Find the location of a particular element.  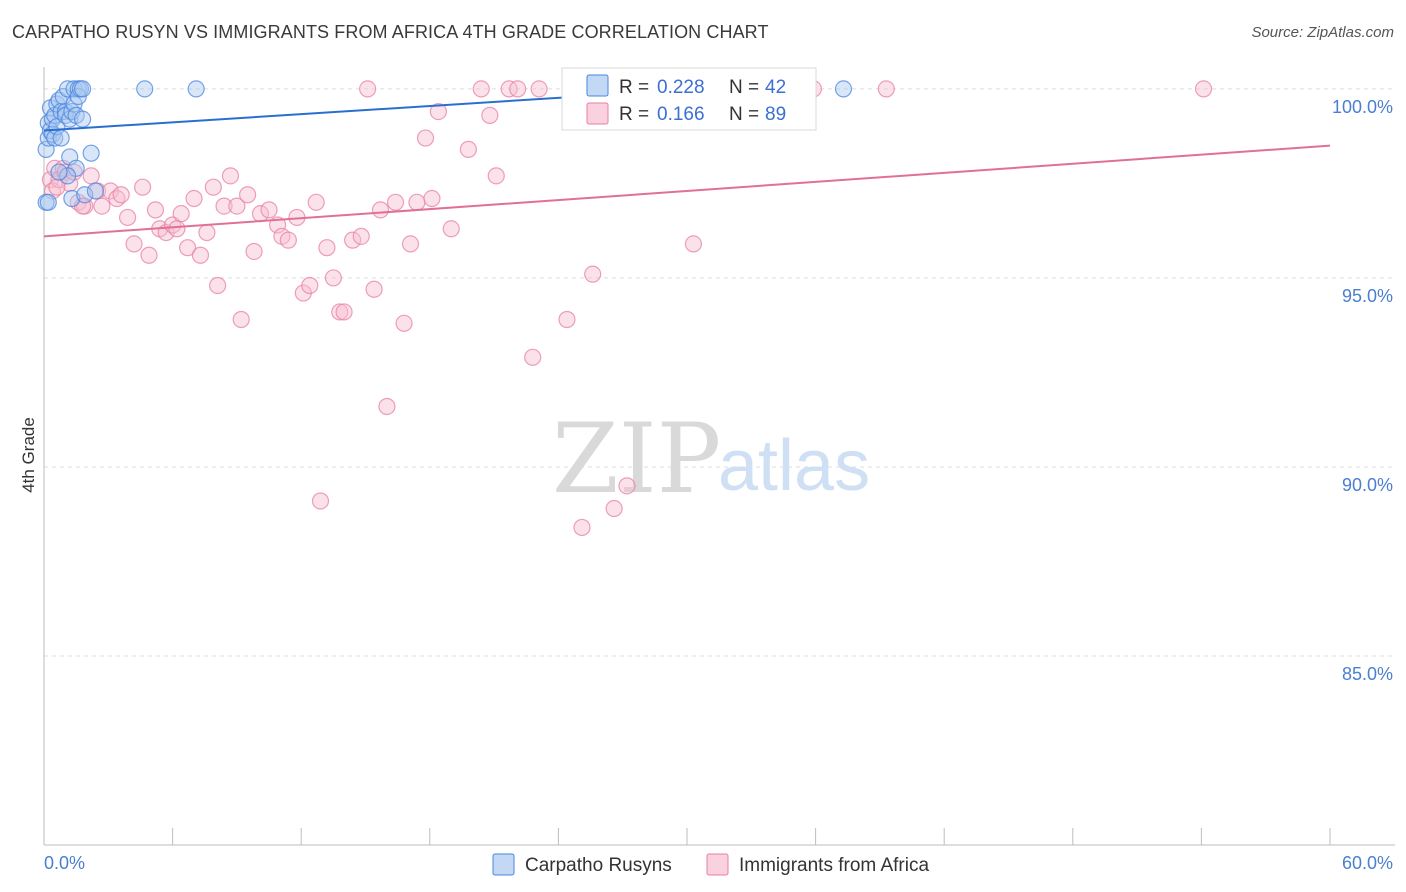

bottom-legend: Carpatho Rusyns Immigrants from Africa is located at coordinates (710, 864).